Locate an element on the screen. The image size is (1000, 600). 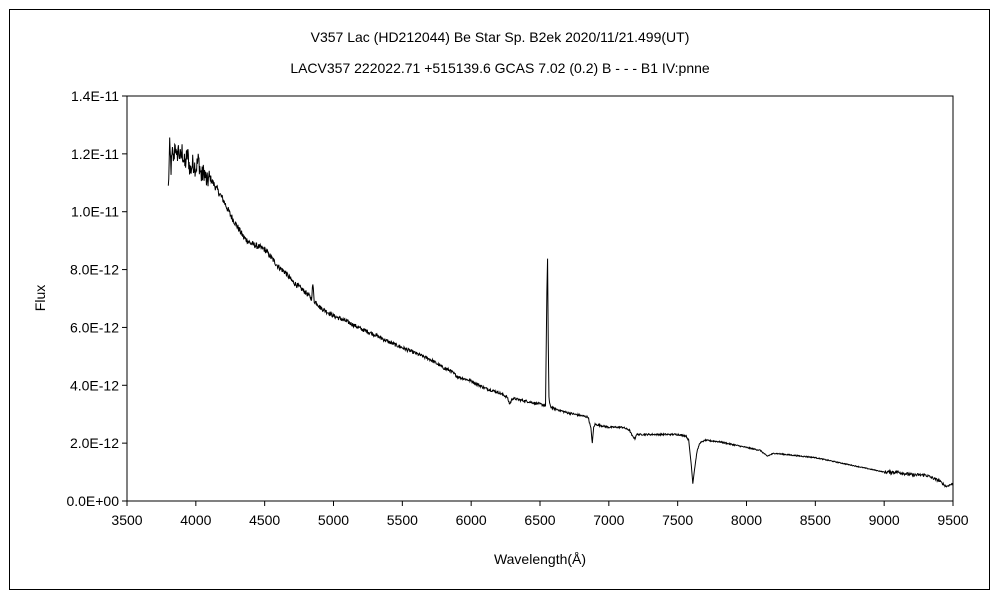
x-tick-label: 8000 is located at coordinates (746, 520).